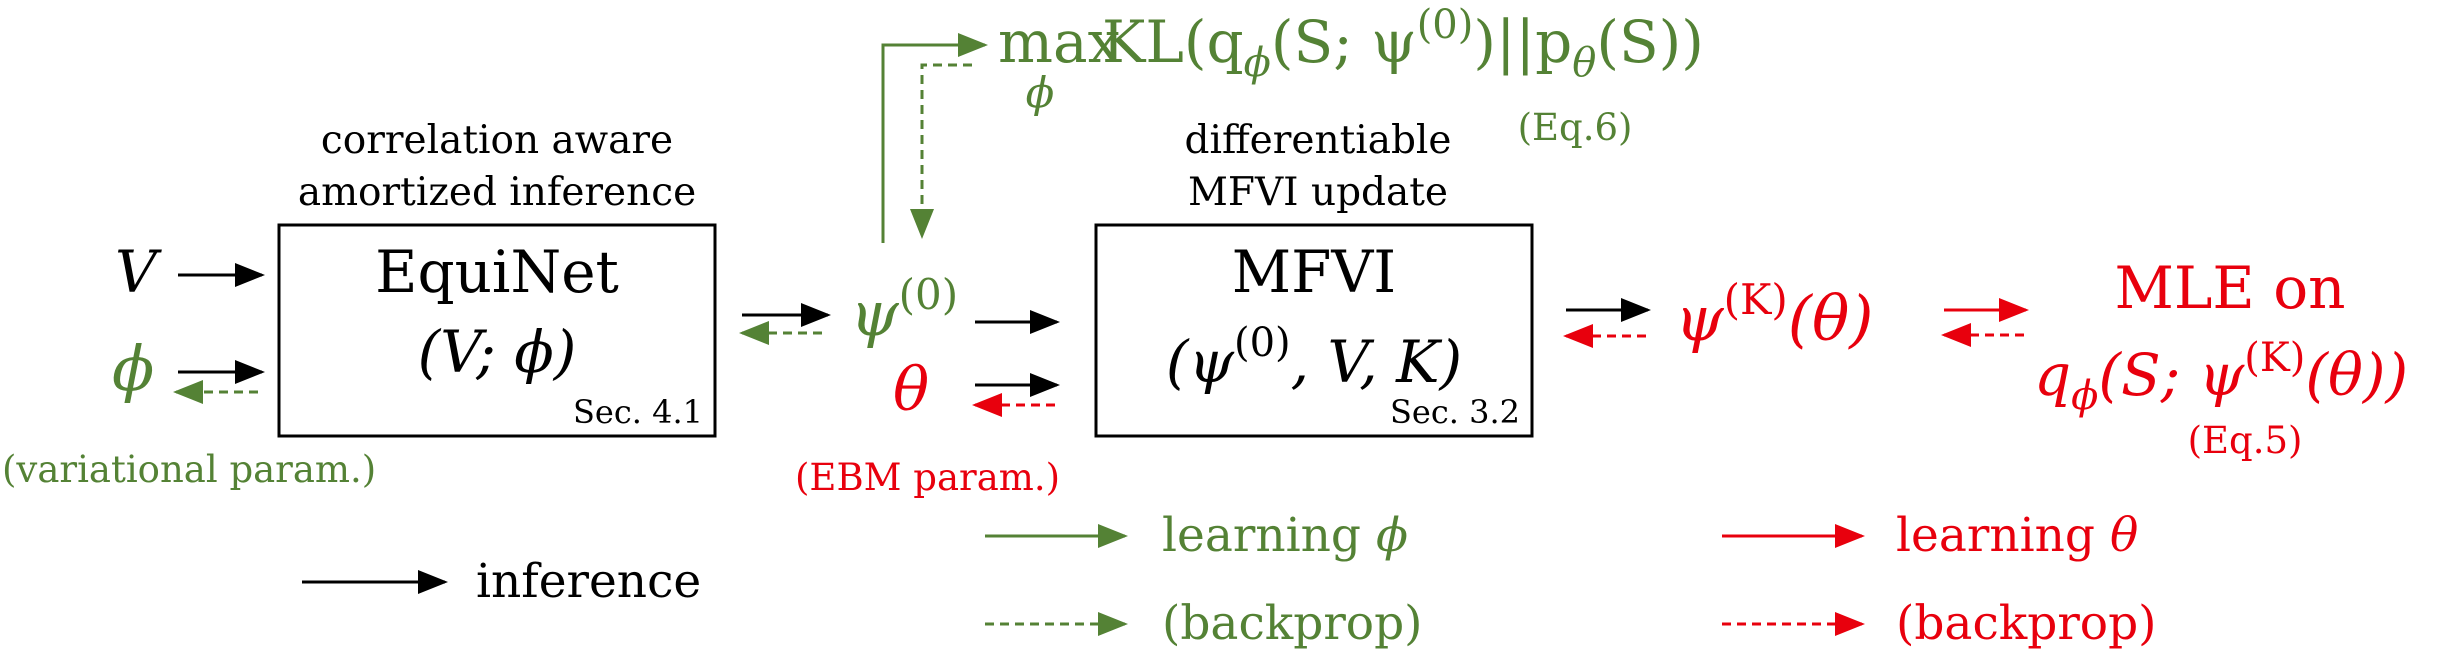  I want to click on psi0-base: ψ, so click(875, 313).